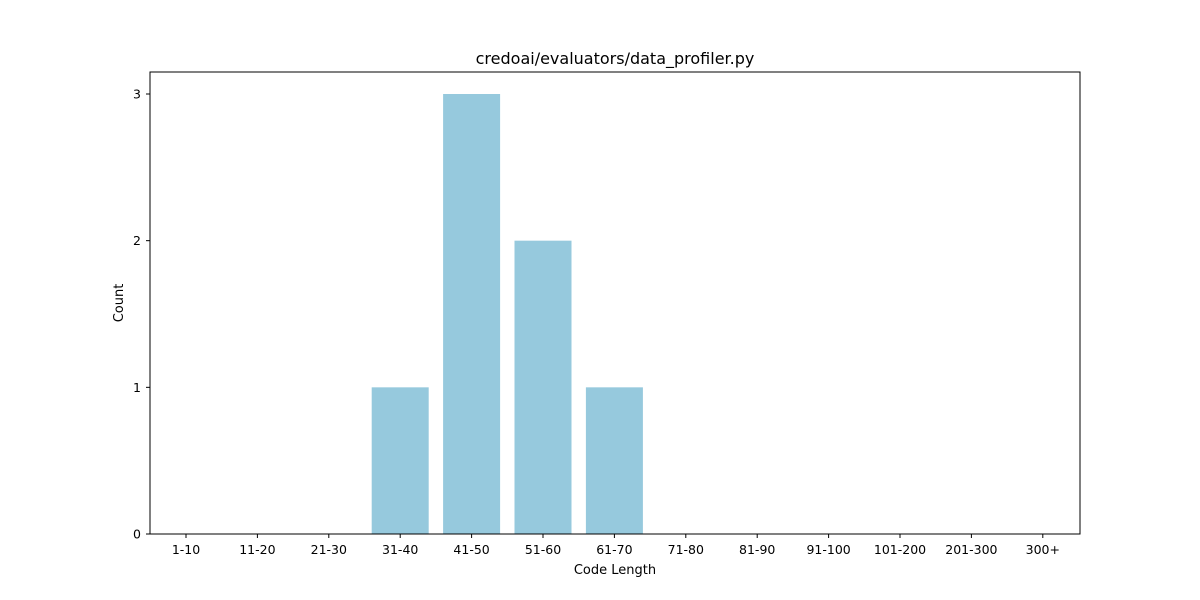 This screenshot has height=600, width=1200. I want to click on x-tick-label: 91-100, so click(828, 549).